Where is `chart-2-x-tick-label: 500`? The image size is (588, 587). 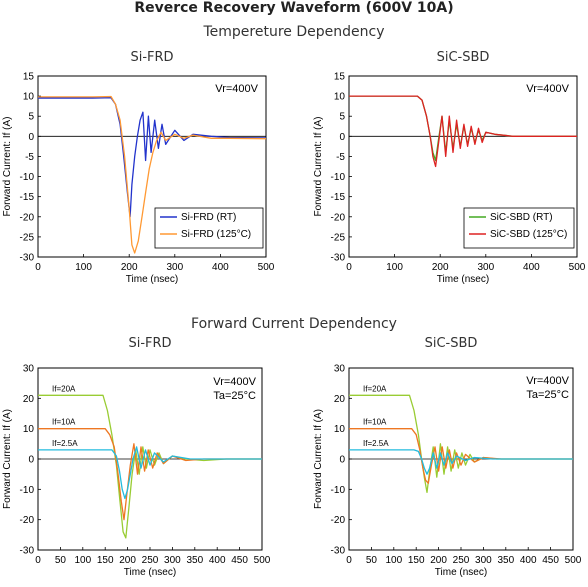 chart-2-x-tick-label: 500 is located at coordinates (577, 267).